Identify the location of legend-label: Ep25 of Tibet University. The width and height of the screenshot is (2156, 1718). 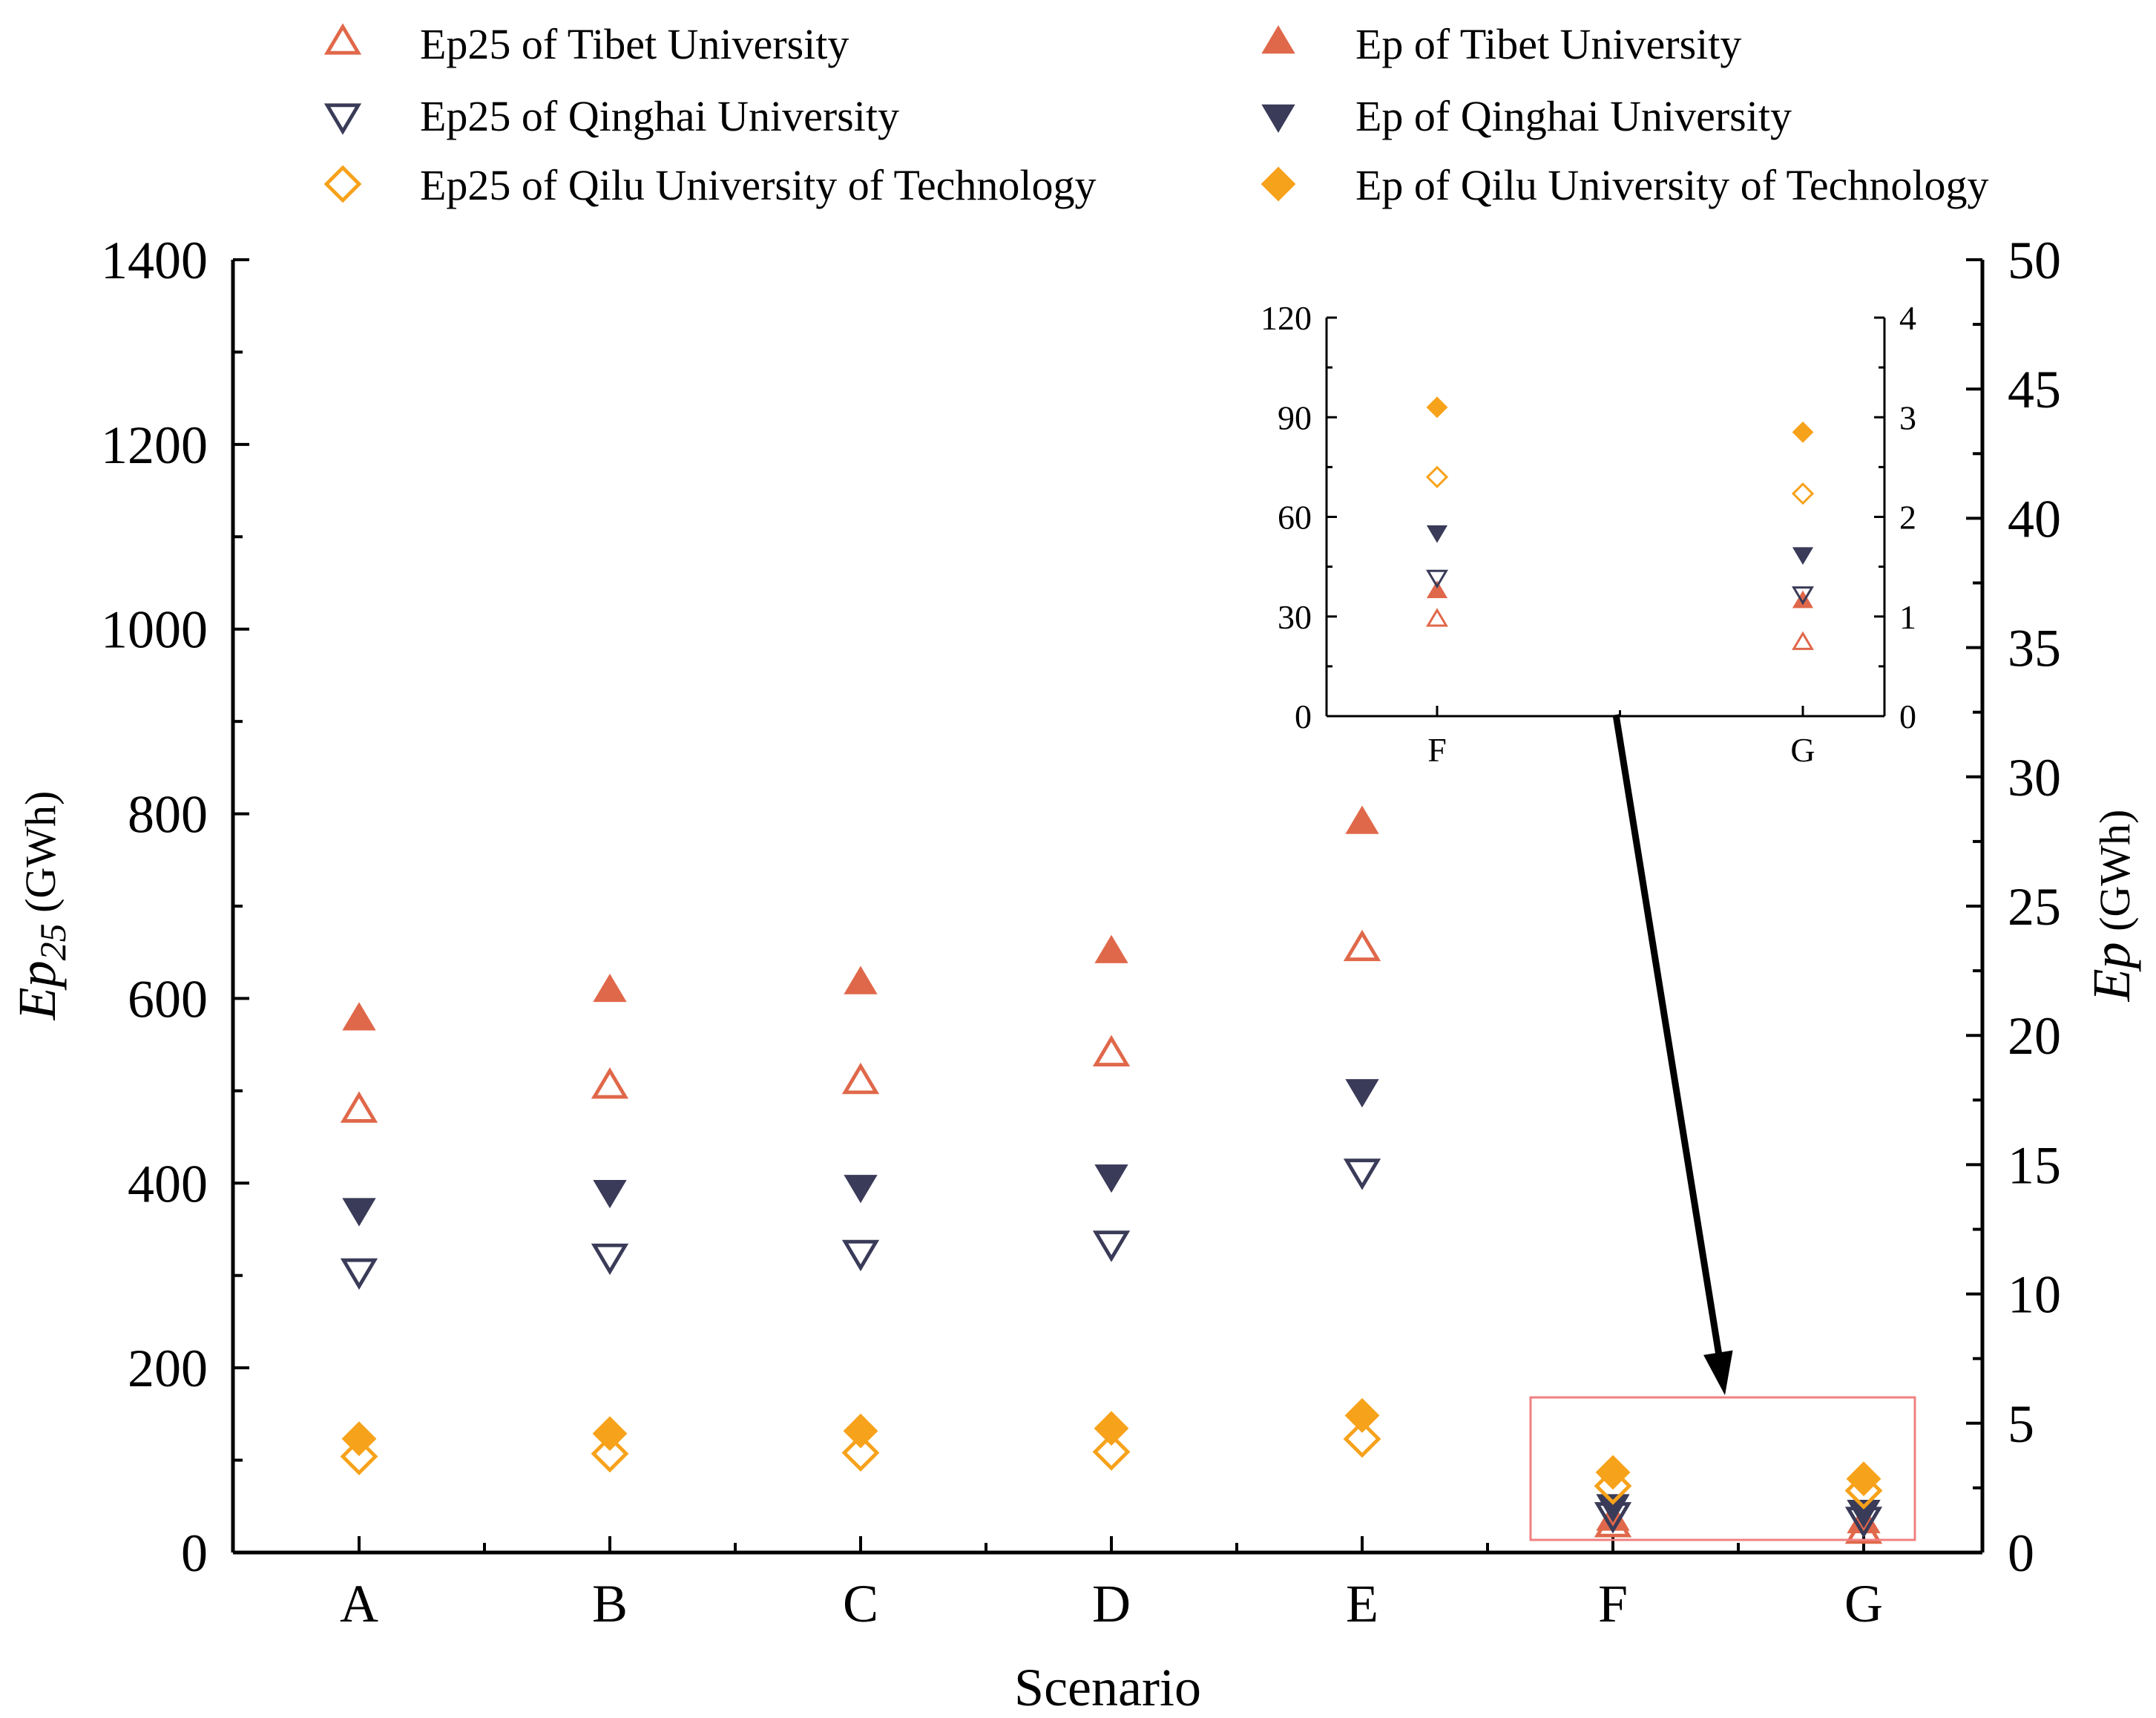
(635, 44).